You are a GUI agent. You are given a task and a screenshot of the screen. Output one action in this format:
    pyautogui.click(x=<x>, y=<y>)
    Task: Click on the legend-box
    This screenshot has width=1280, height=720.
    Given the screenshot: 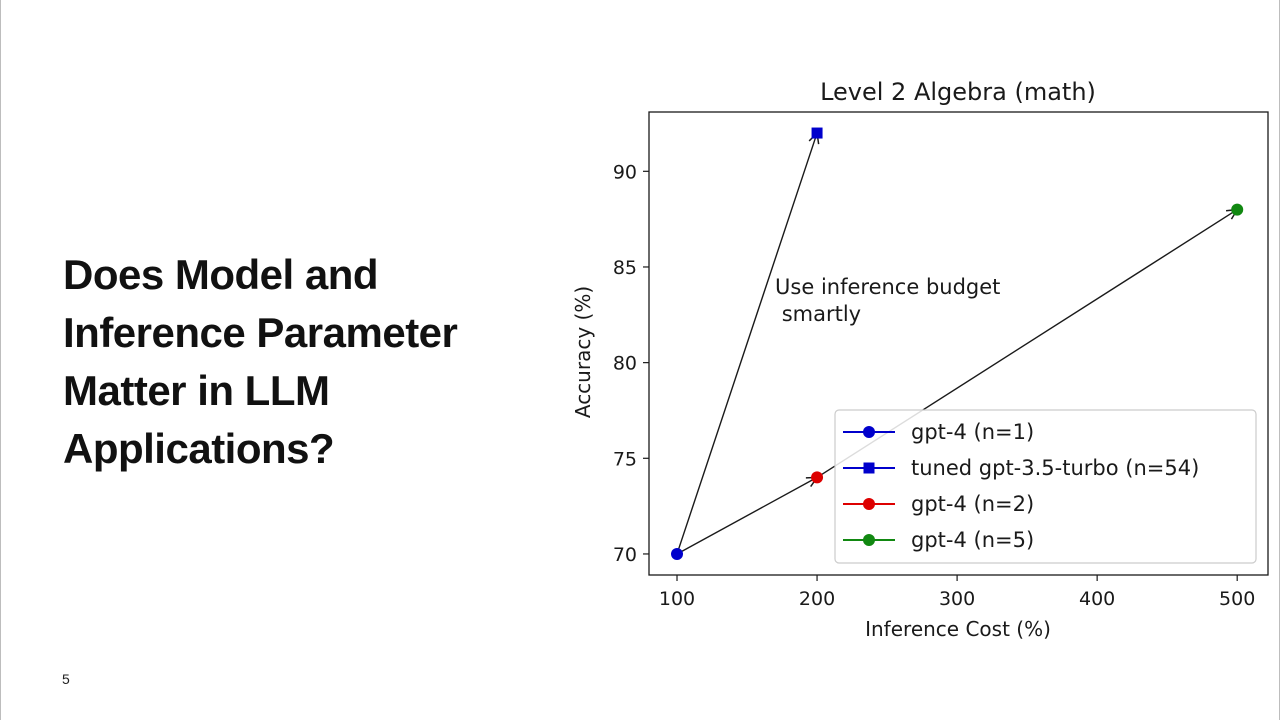 What is the action you would take?
    pyautogui.click(x=1045, y=486)
    